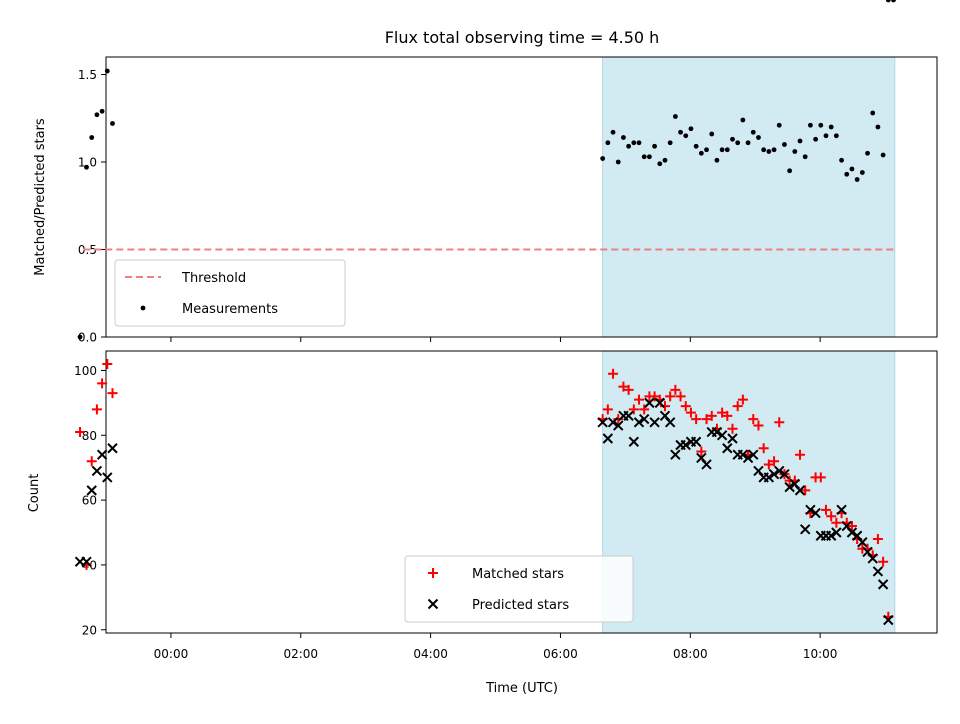 Image resolution: width=960 pixels, height=724 pixels. Describe the element at coordinates (213, 278) in the screenshot. I see `legend-label: Threshold` at that location.